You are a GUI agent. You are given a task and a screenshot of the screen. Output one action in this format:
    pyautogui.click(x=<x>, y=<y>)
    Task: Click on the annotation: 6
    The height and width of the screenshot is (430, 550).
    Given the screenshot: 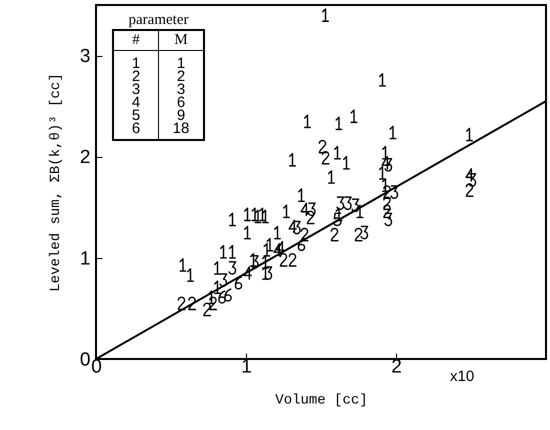 What is the action you would take?
    pyautogui.click(x=181, y=102)
    